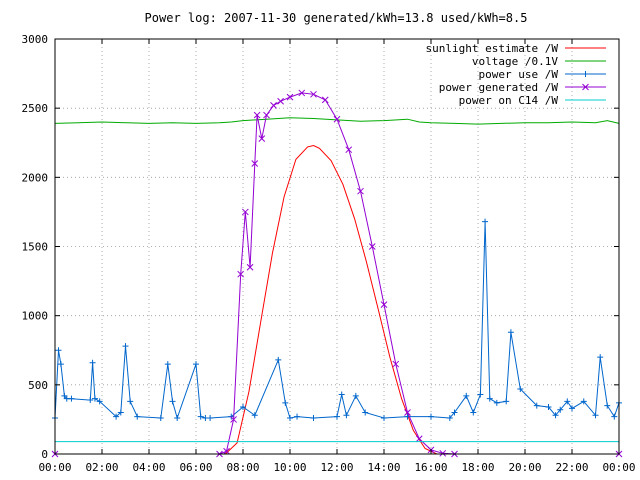  What do you see at coordinates (148, 467) in the screenshot?
I see `x-tick-label: 04:00` at bounding box center [148, 467].